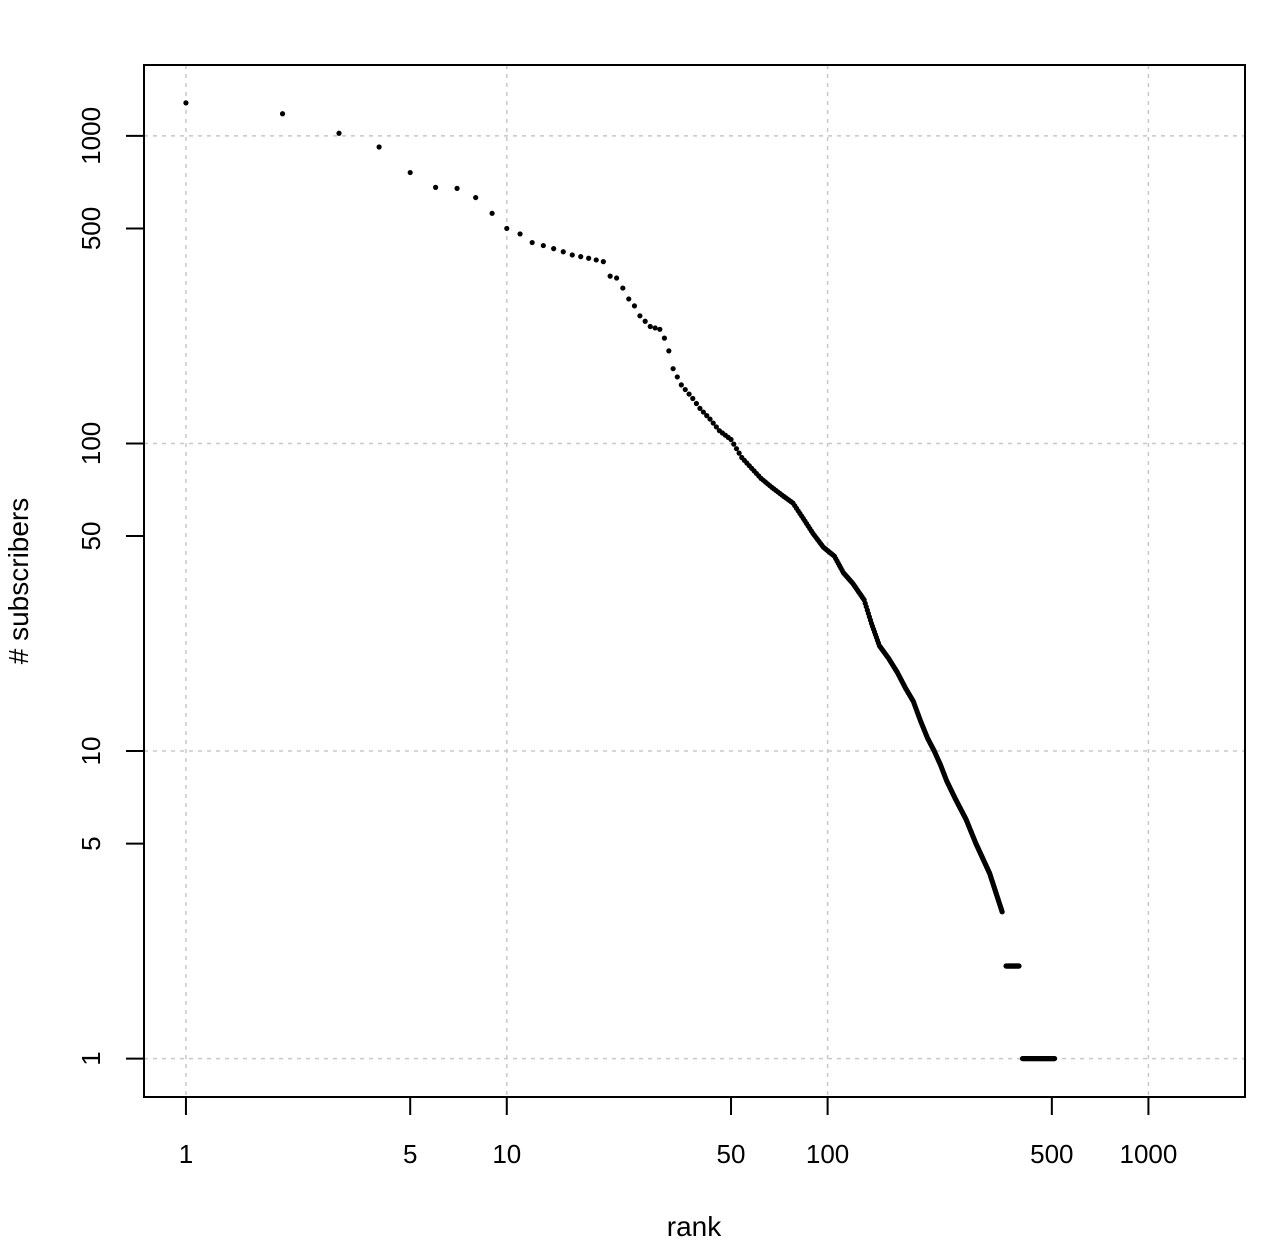 The height and width of the screenshot is (1254, 1280). What do you see at coordinates (91, 228) in the screenshot?
I see `y-tick-label: 500` at bounding box center [91, 228].